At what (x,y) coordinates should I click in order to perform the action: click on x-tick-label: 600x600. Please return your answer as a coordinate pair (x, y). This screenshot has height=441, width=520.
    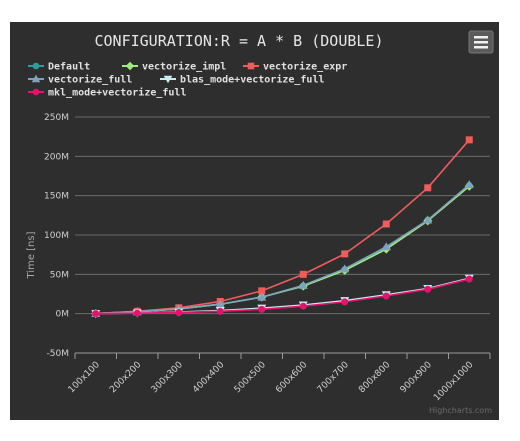
    Looking at the image, I should click on (291, 377).